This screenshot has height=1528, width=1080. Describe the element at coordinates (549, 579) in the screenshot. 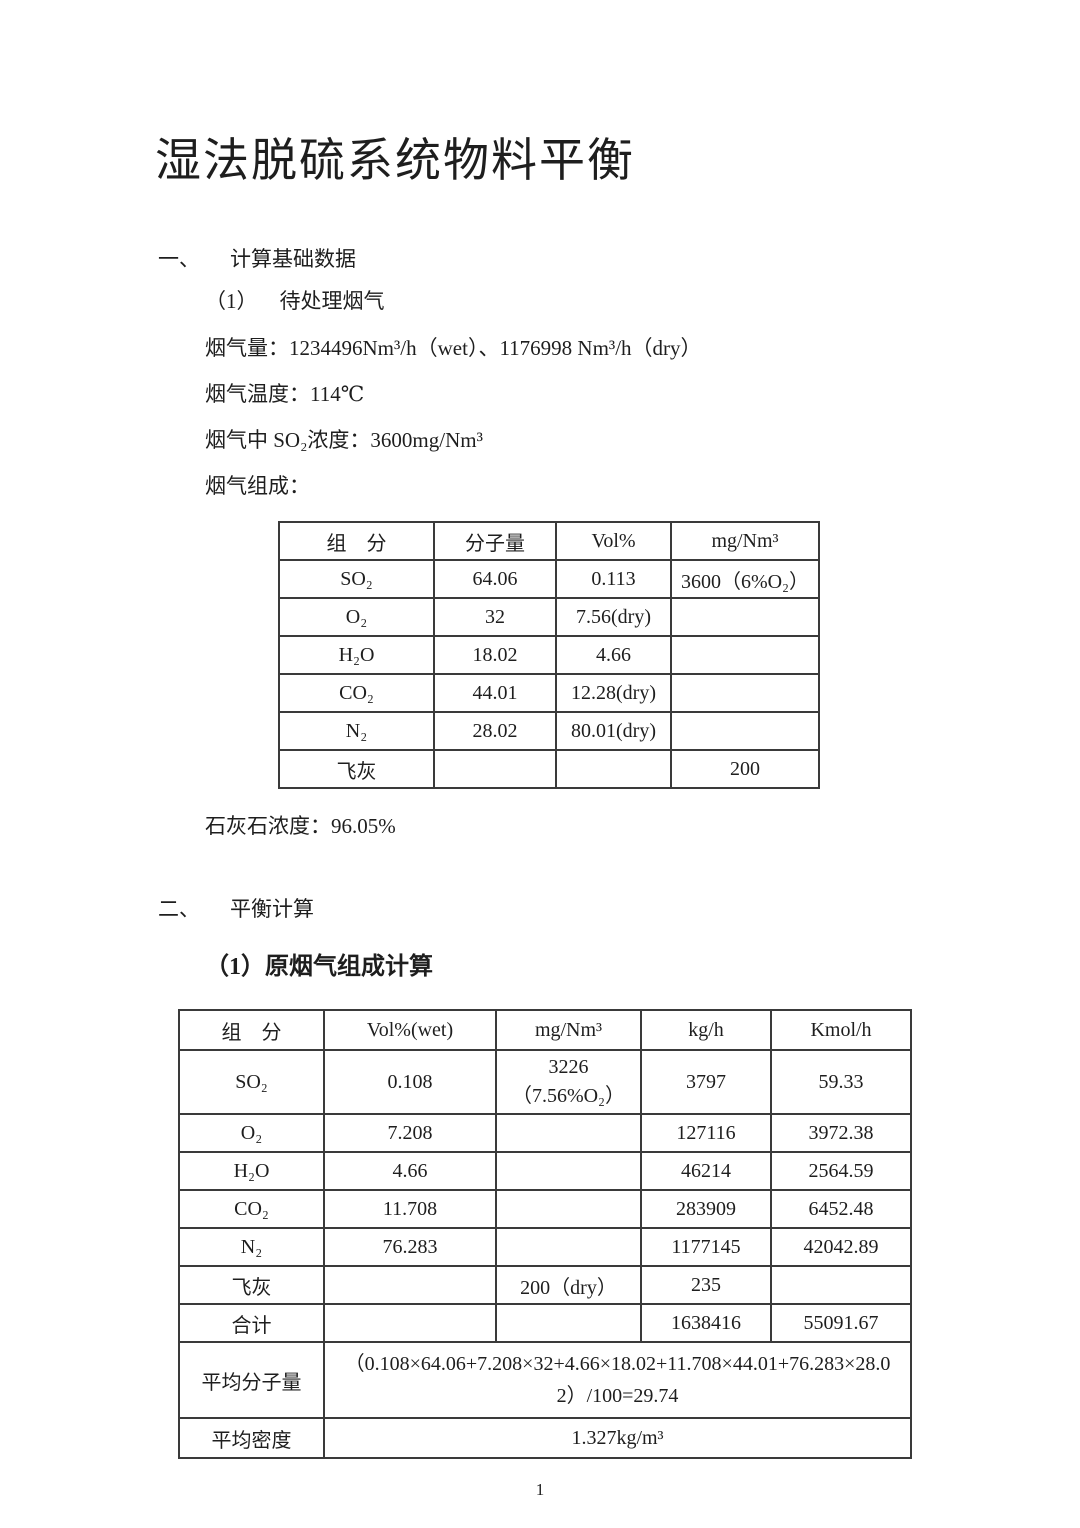

I see `table-row: SO₂ 64.06 0.113 3600（6%O₂）` at that location.